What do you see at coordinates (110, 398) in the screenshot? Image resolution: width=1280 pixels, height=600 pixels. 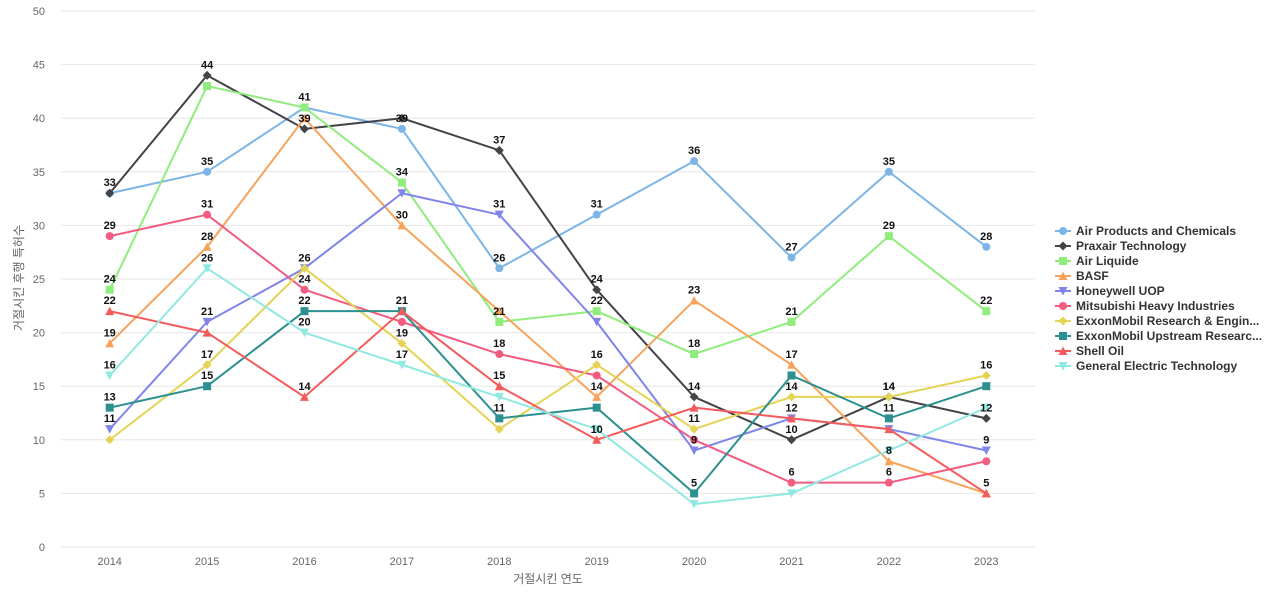 I see `data-label: 13` at bounding box center [110, 398].